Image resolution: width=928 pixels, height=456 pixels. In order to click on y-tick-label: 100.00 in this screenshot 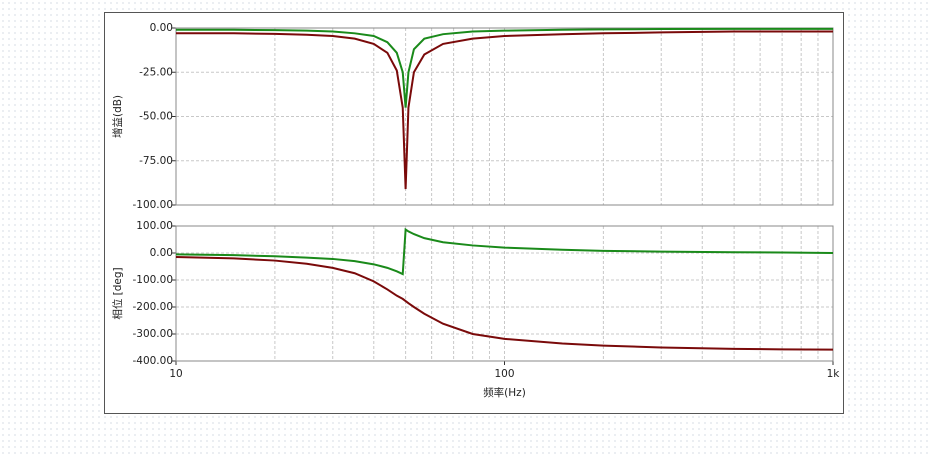, I will do `click(154, 226)`.